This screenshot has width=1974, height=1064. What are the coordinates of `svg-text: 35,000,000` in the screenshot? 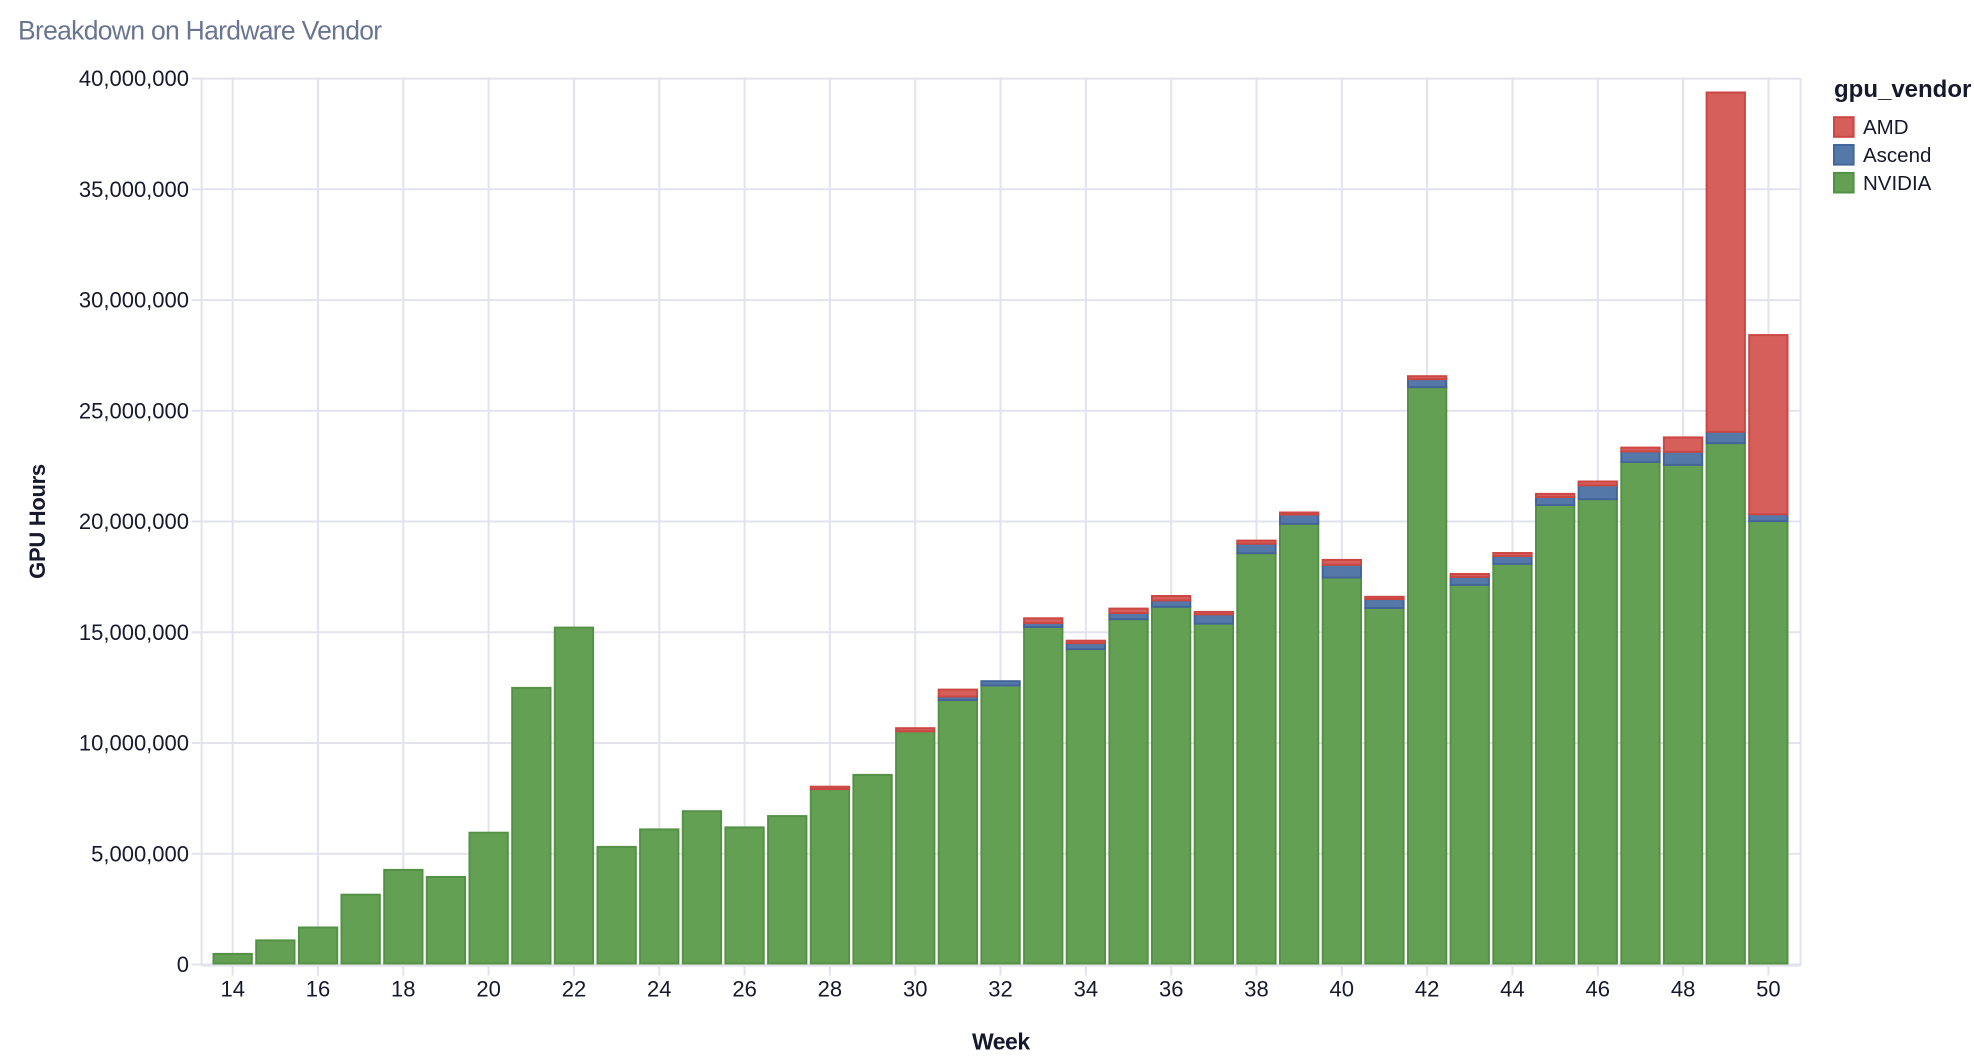 It's located at (134, 189).